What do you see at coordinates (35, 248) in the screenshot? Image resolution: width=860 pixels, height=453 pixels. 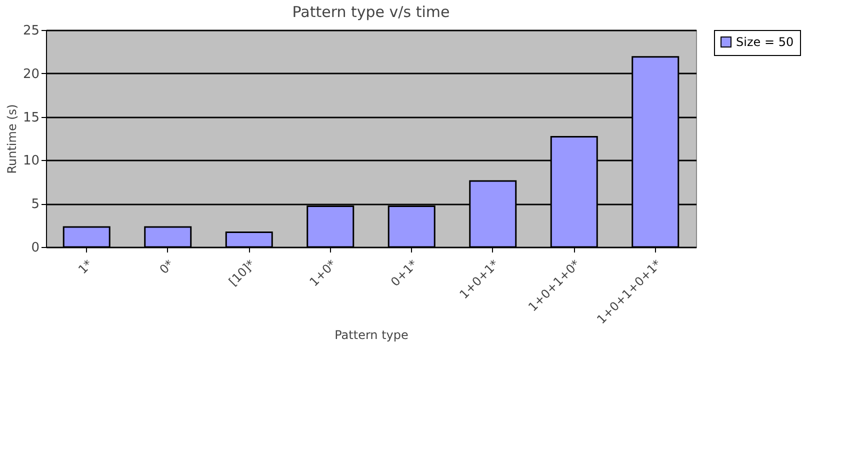 I see `y-tick-label: 0` at bounding box center [35, 248].